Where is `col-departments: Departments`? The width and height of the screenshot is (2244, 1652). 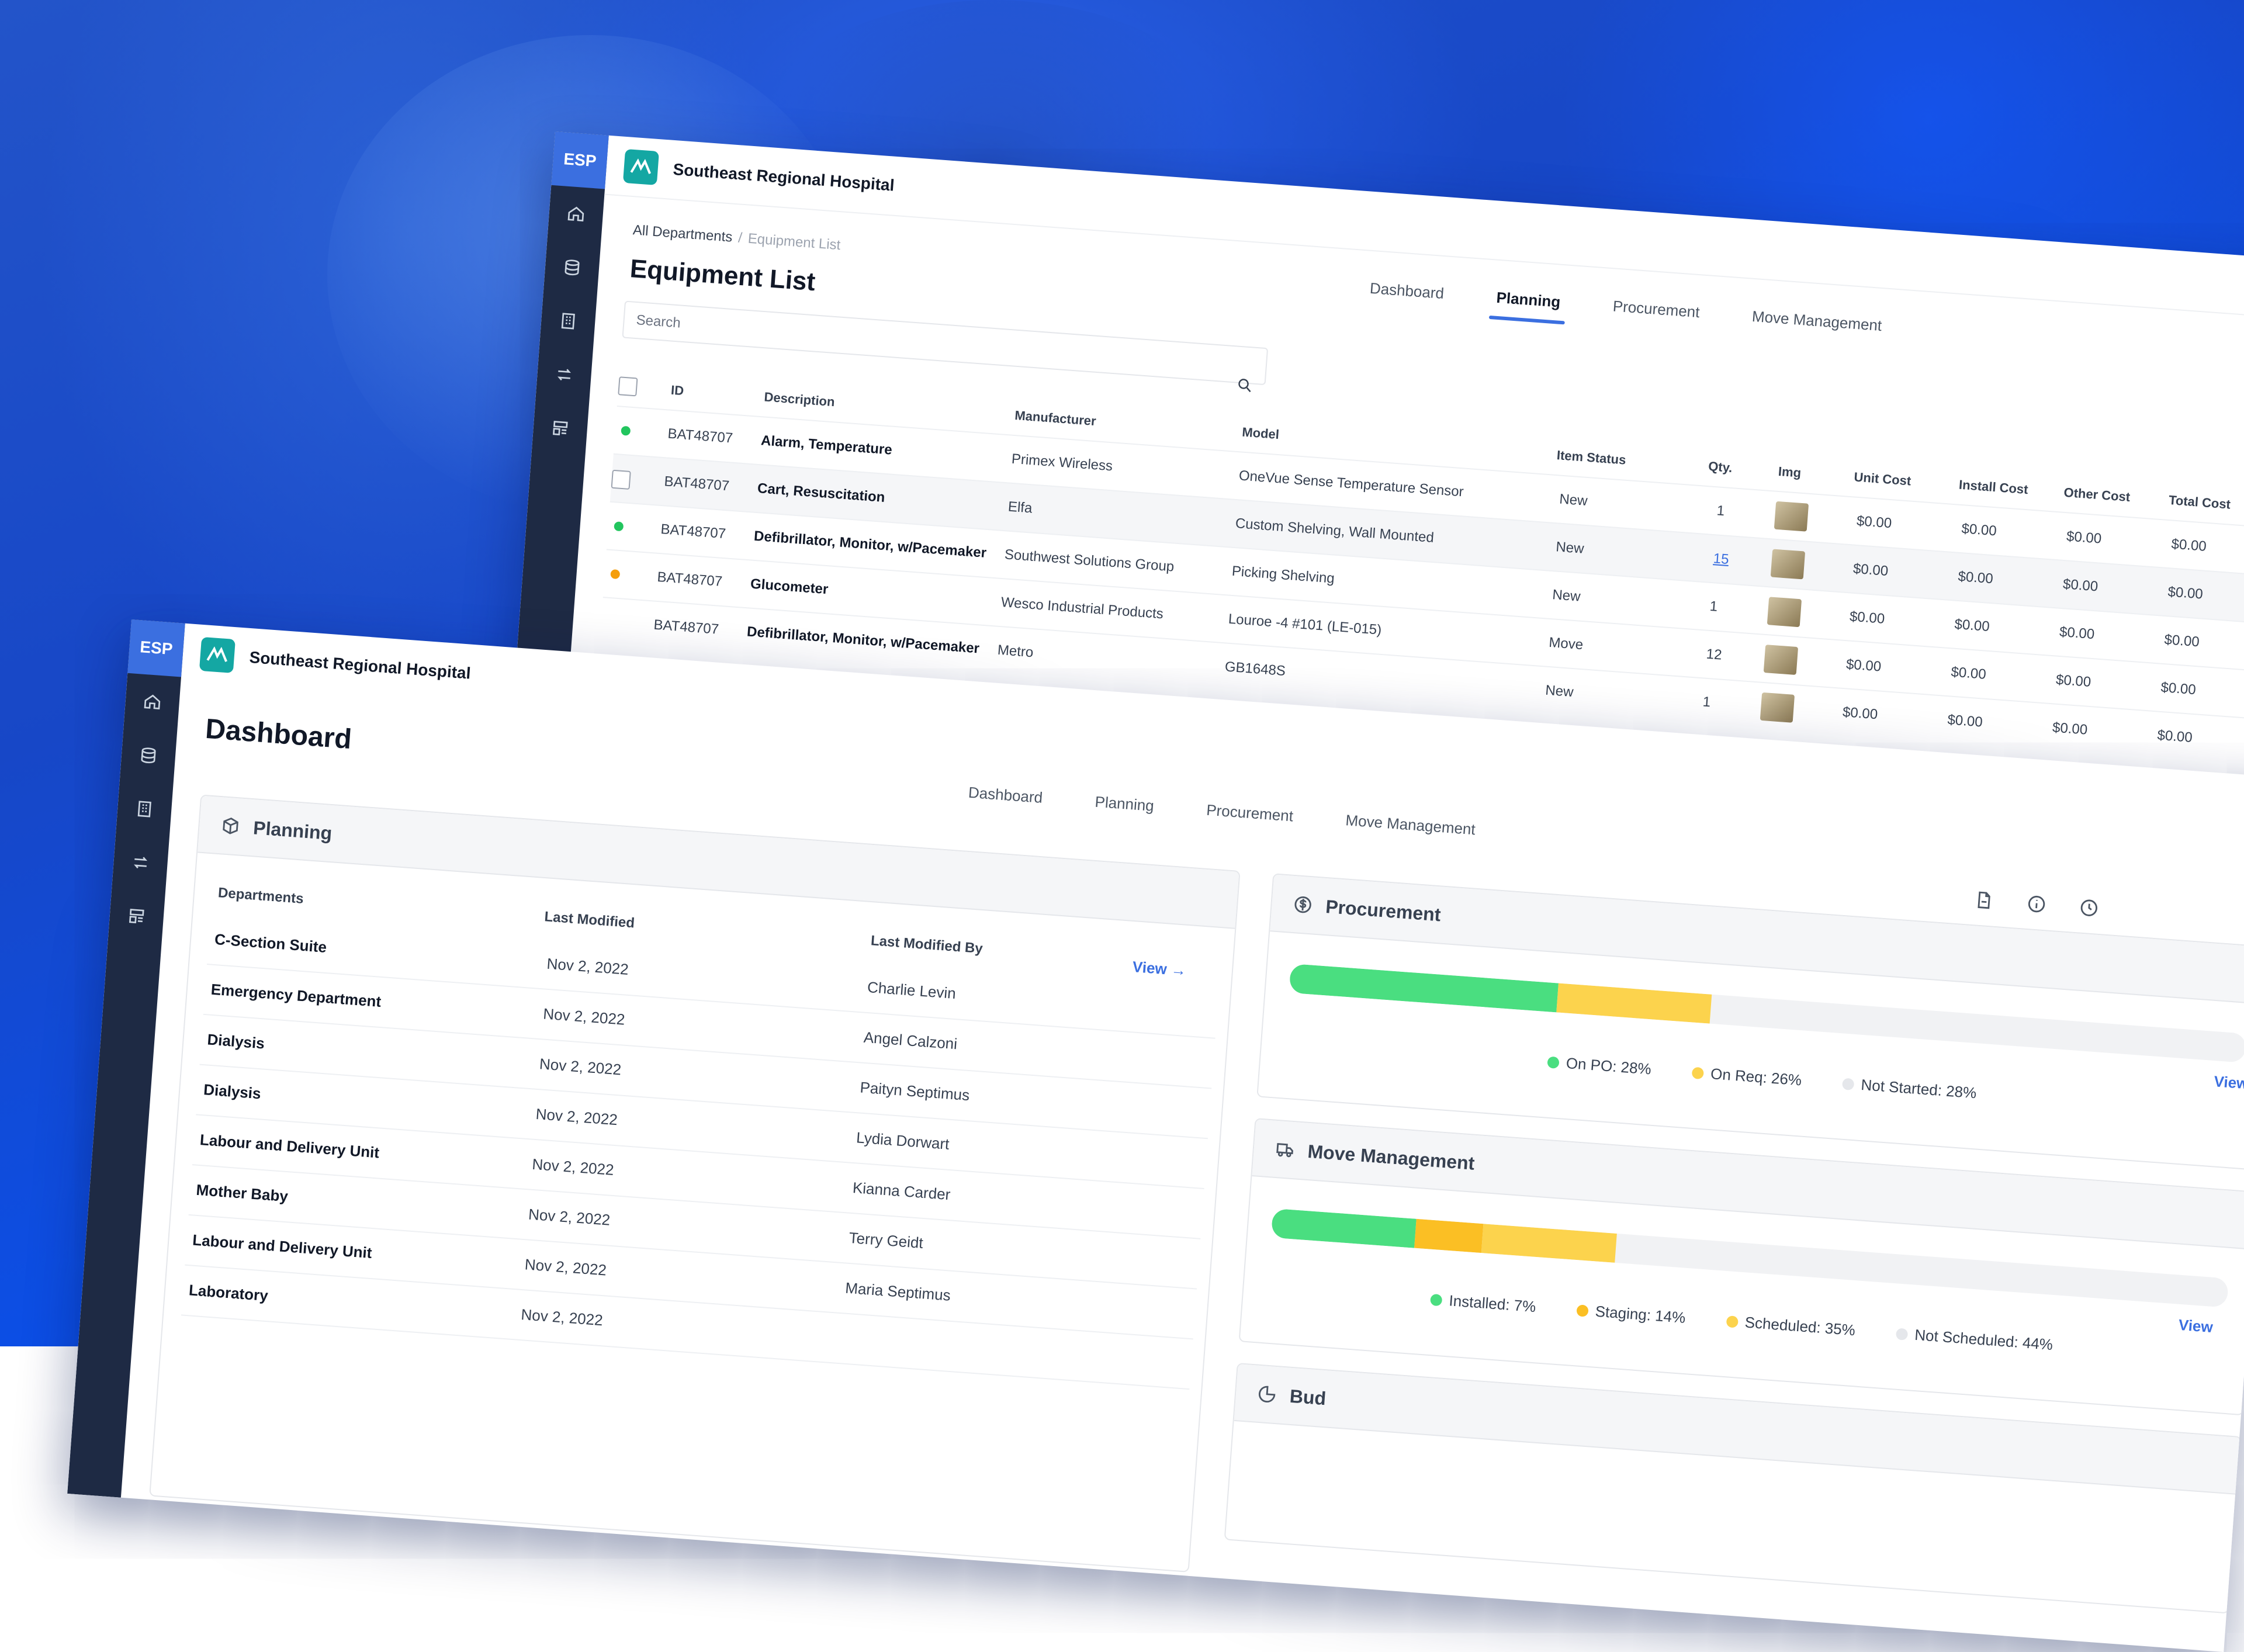
col-departments: Departments is located at coordinates (260, 896).